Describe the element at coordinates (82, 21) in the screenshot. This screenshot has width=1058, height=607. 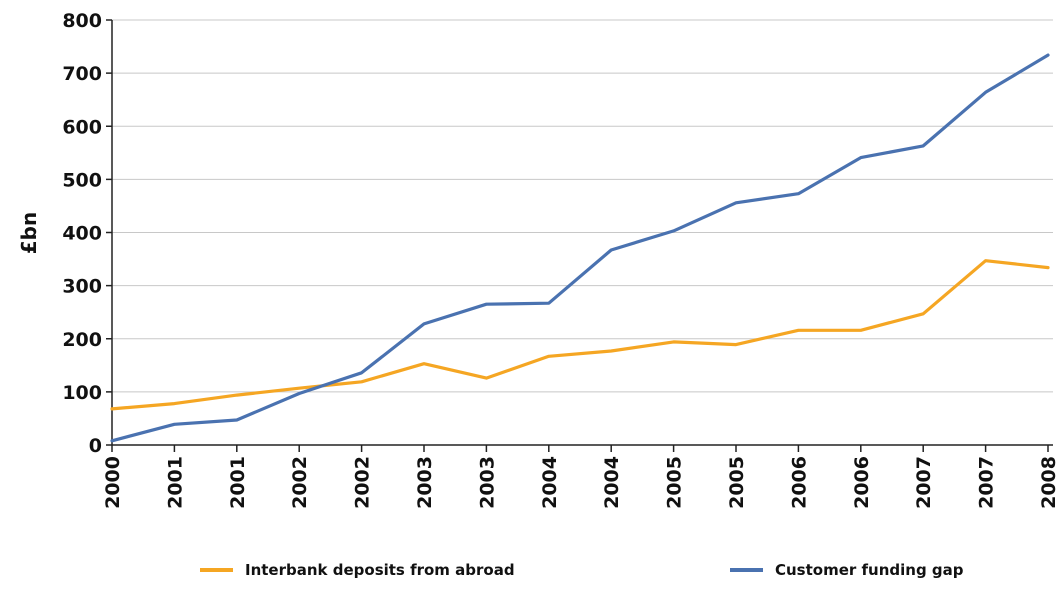
I see `y-tick-label: 800` at that location.